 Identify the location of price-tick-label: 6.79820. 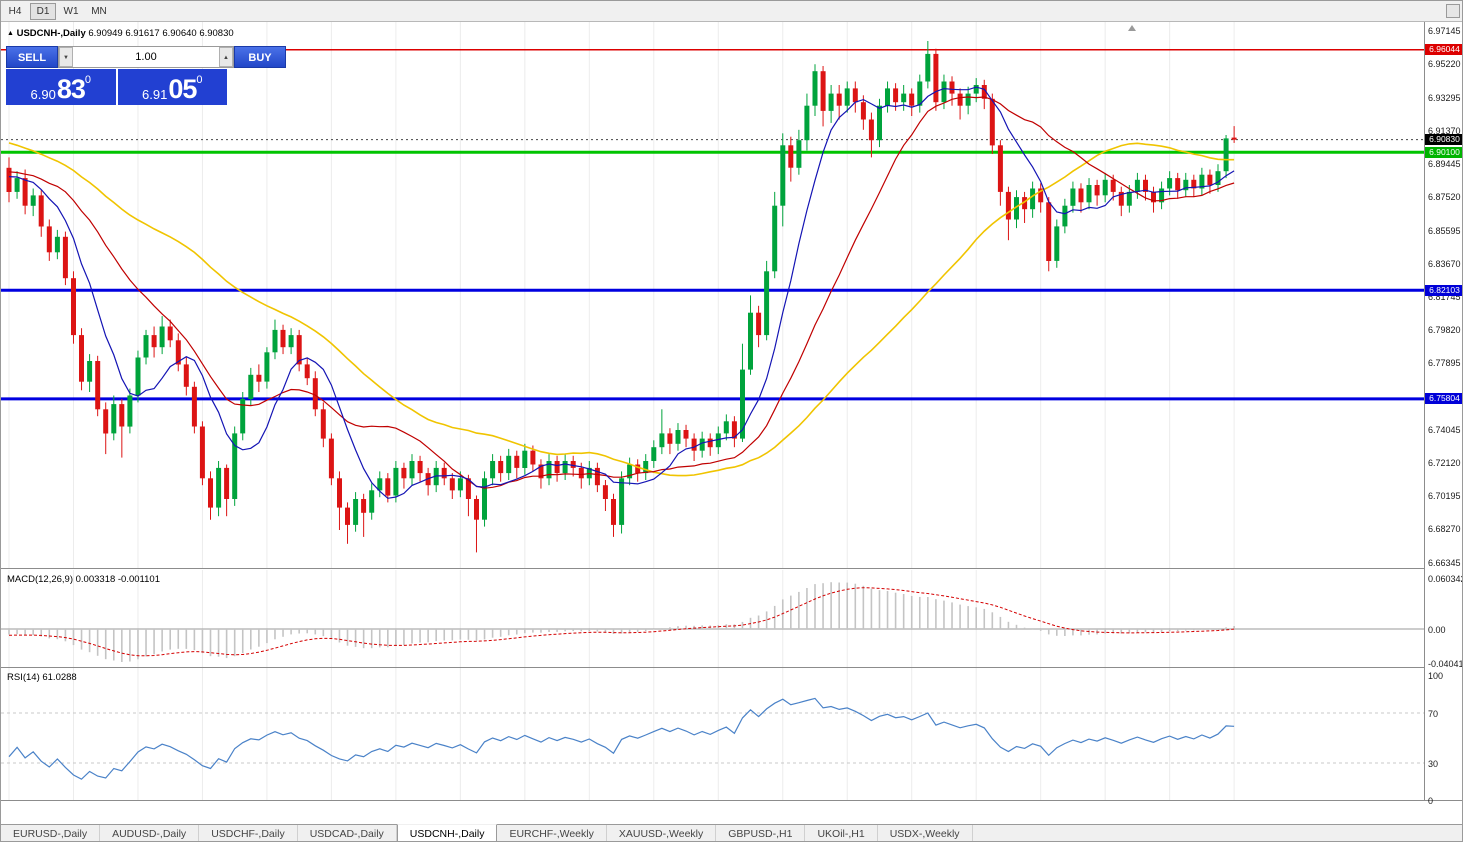
(1444, 330).